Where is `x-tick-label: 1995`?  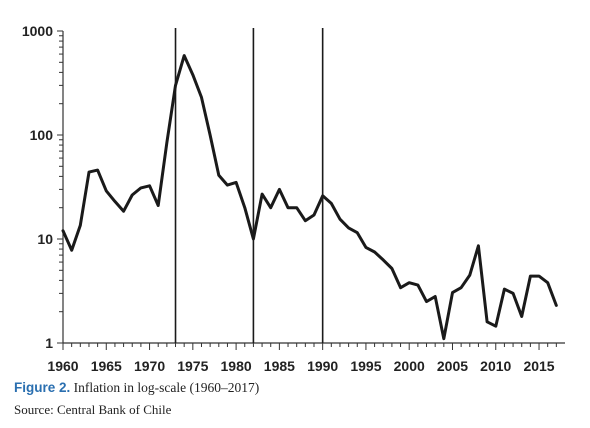 x-tick-label: 1995 is located at coordinates (365, 366).